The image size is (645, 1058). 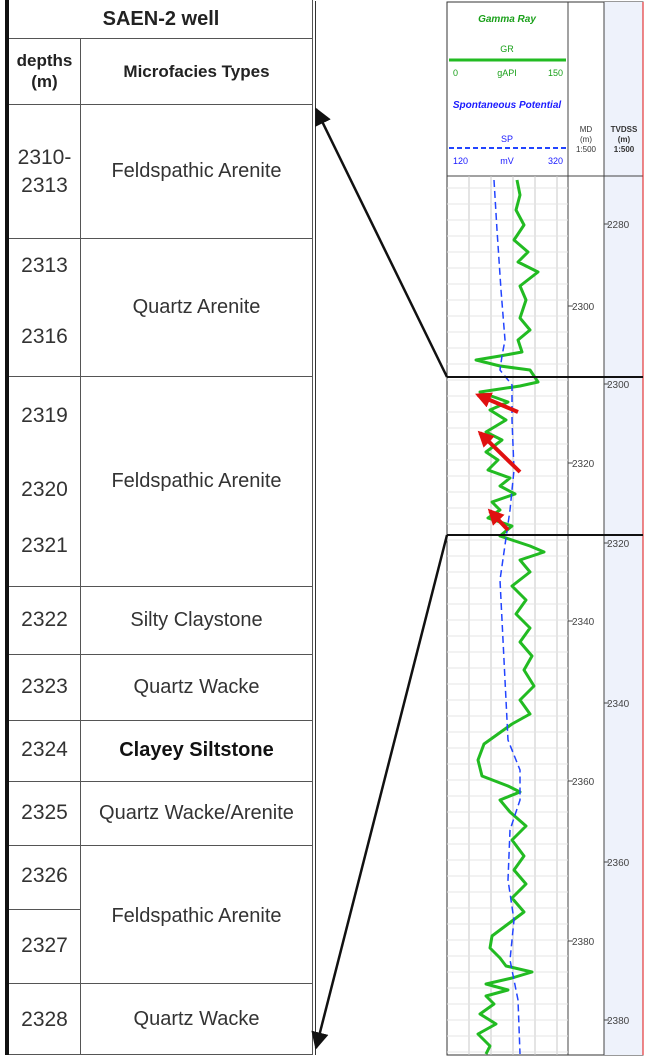 What do you see at coordinates (624, 149) in the screenshot?
I see `tvdss-header-line: 1:500` at bounding box center [624, 149].